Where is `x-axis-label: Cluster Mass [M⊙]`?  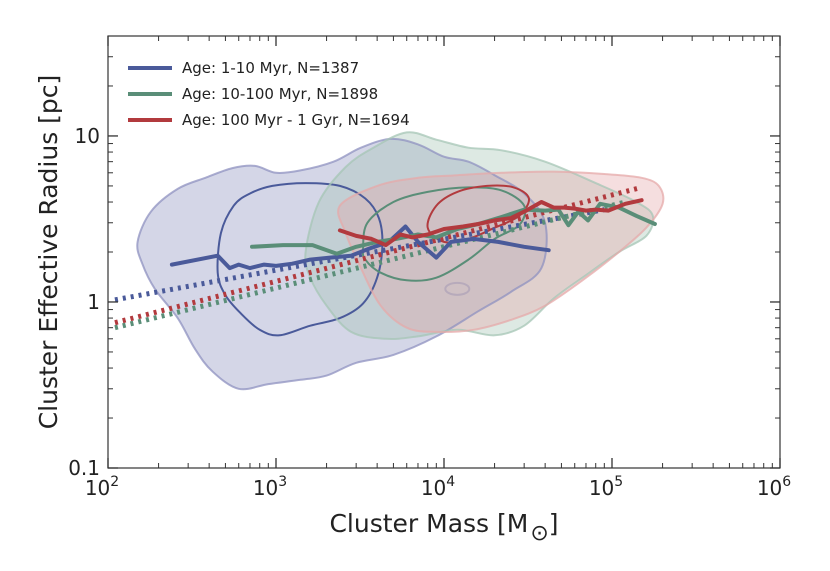
x-axis-label: Cluster Mass [M⊙] is located at coordinates (443, 527).